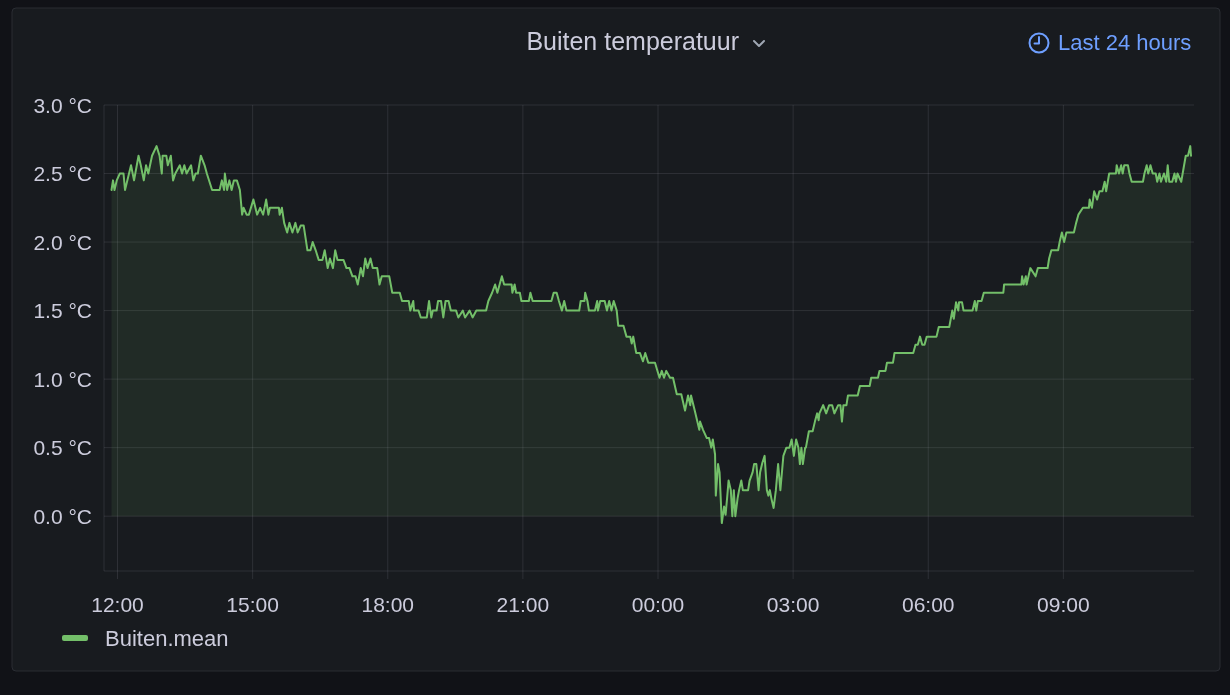 This screenshot has width=1230, height=695. Describe the element at coordinates (62, 242) in the screenshot. I see `y-tick-label: 2.0 °C` at that location.